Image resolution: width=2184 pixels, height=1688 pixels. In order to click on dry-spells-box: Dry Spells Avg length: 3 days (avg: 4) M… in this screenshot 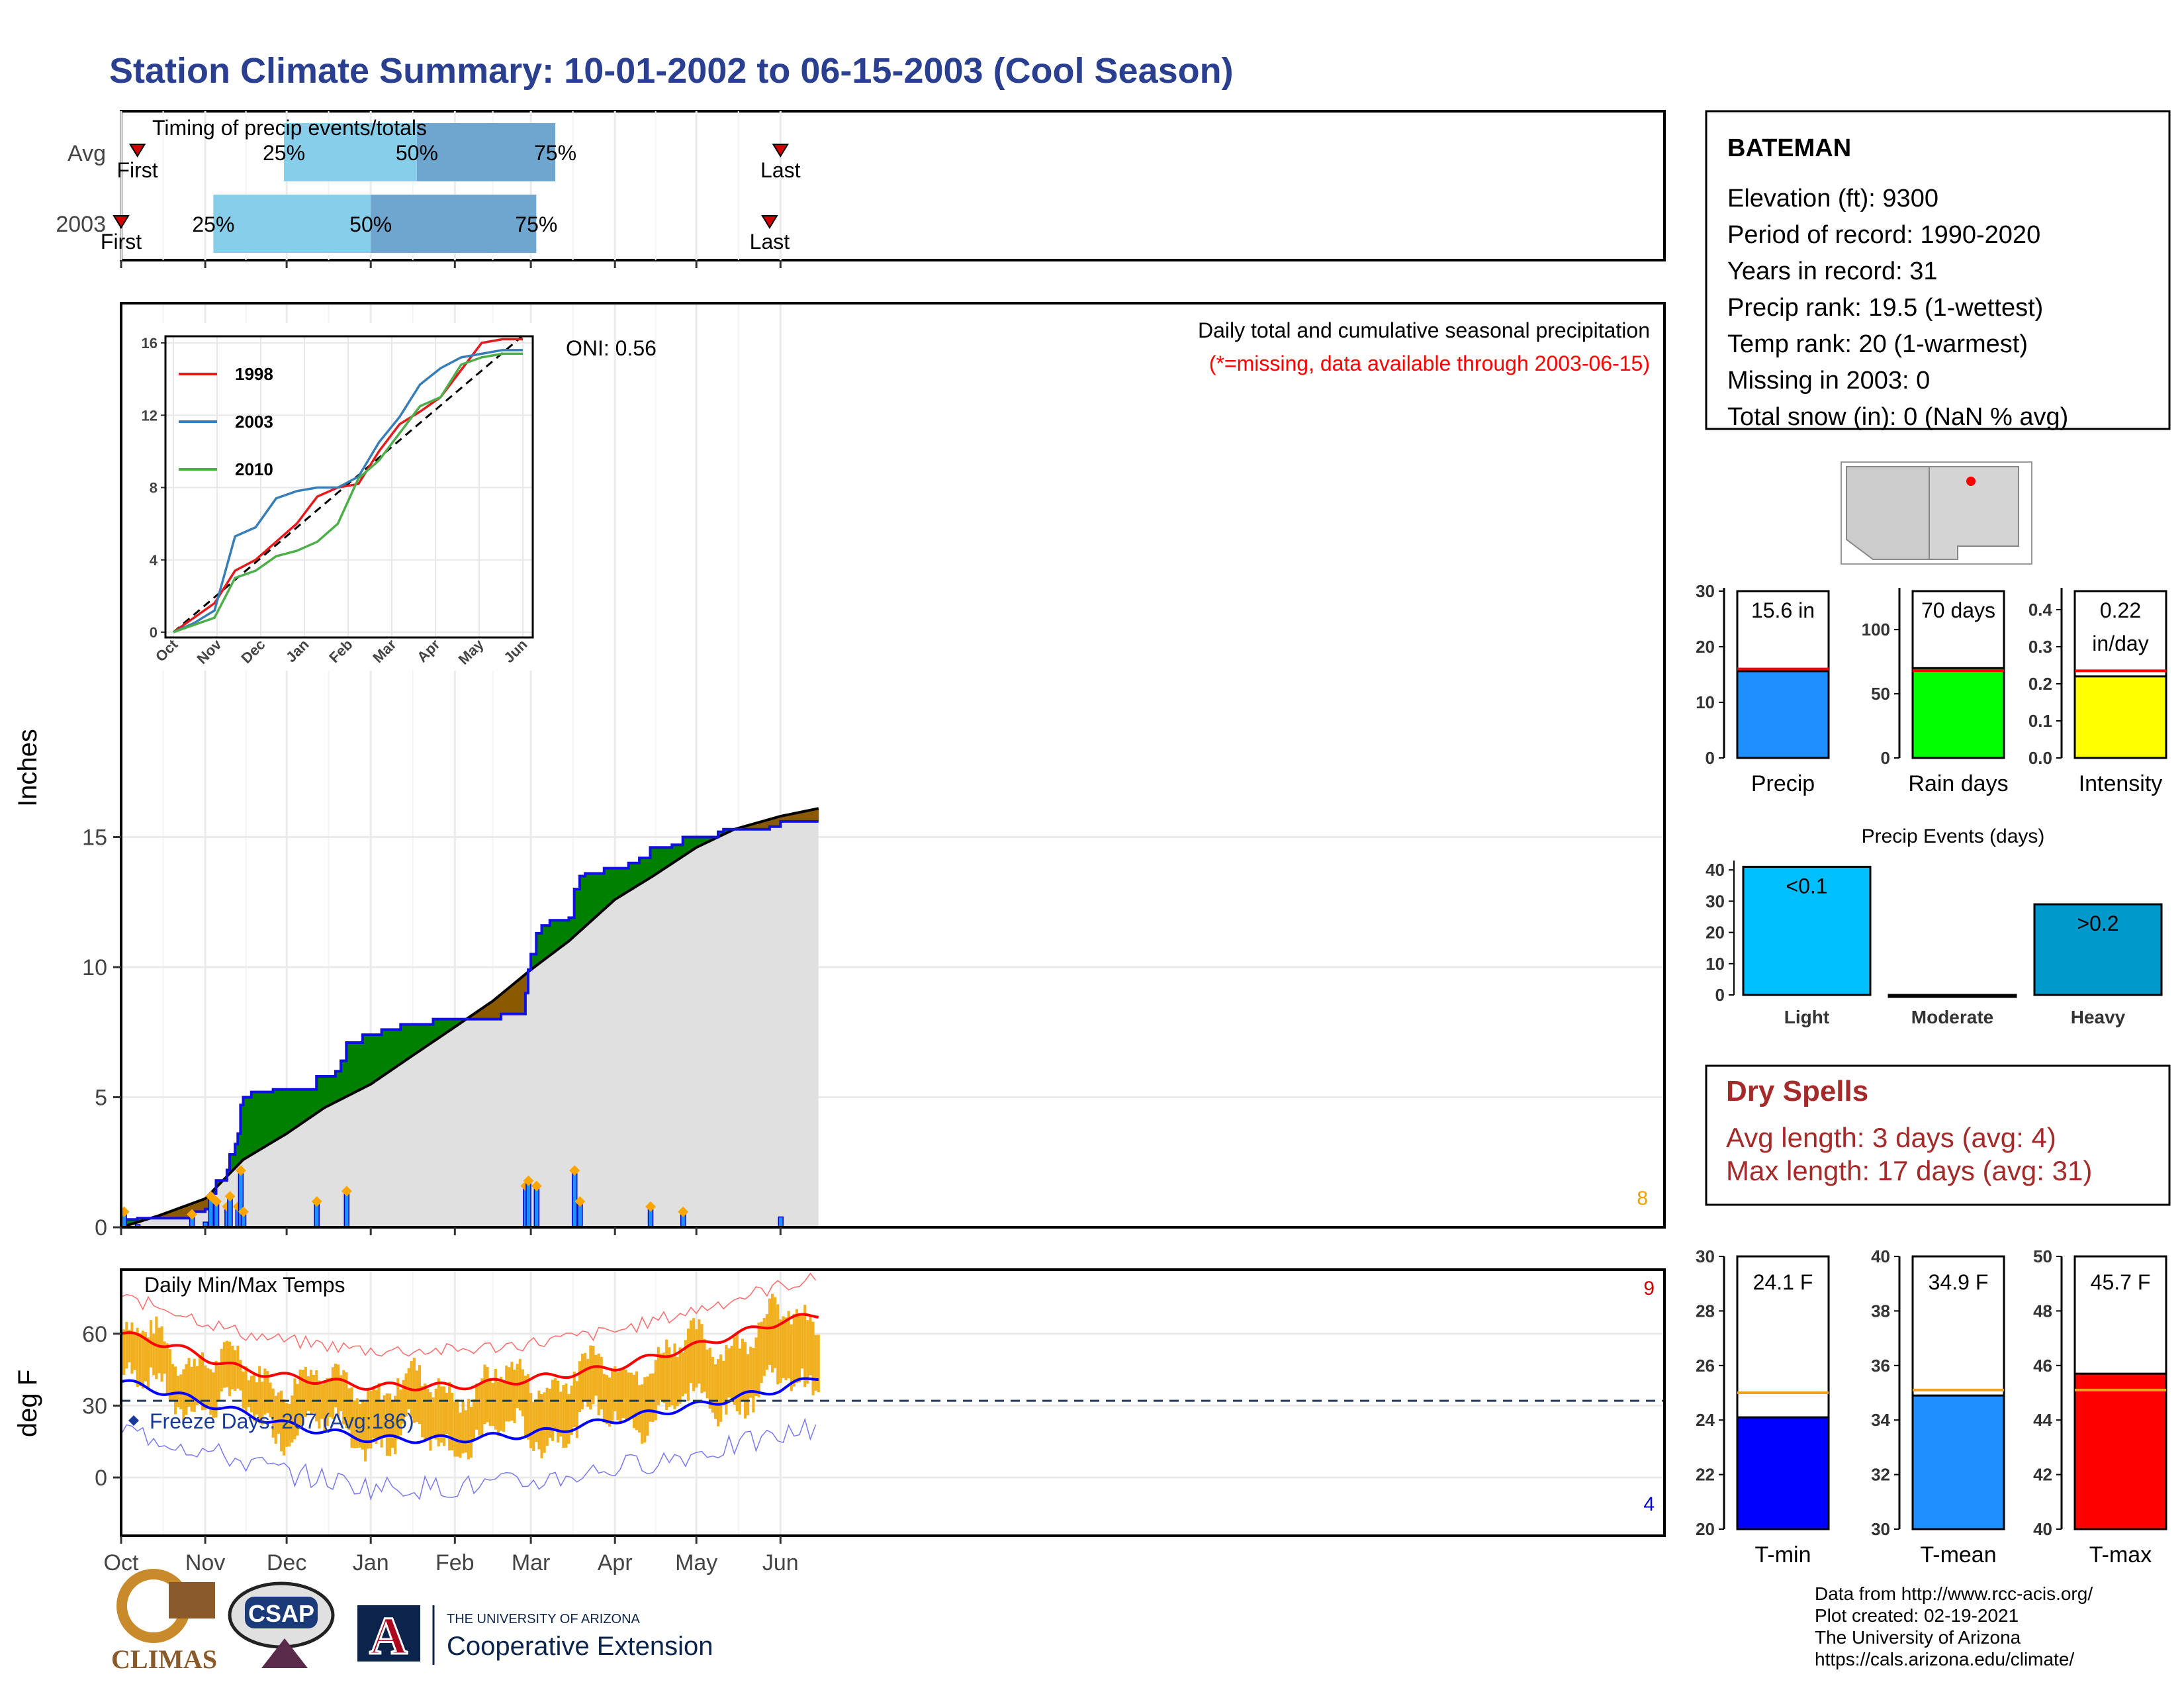, I will do `click(1938, 1135)`.